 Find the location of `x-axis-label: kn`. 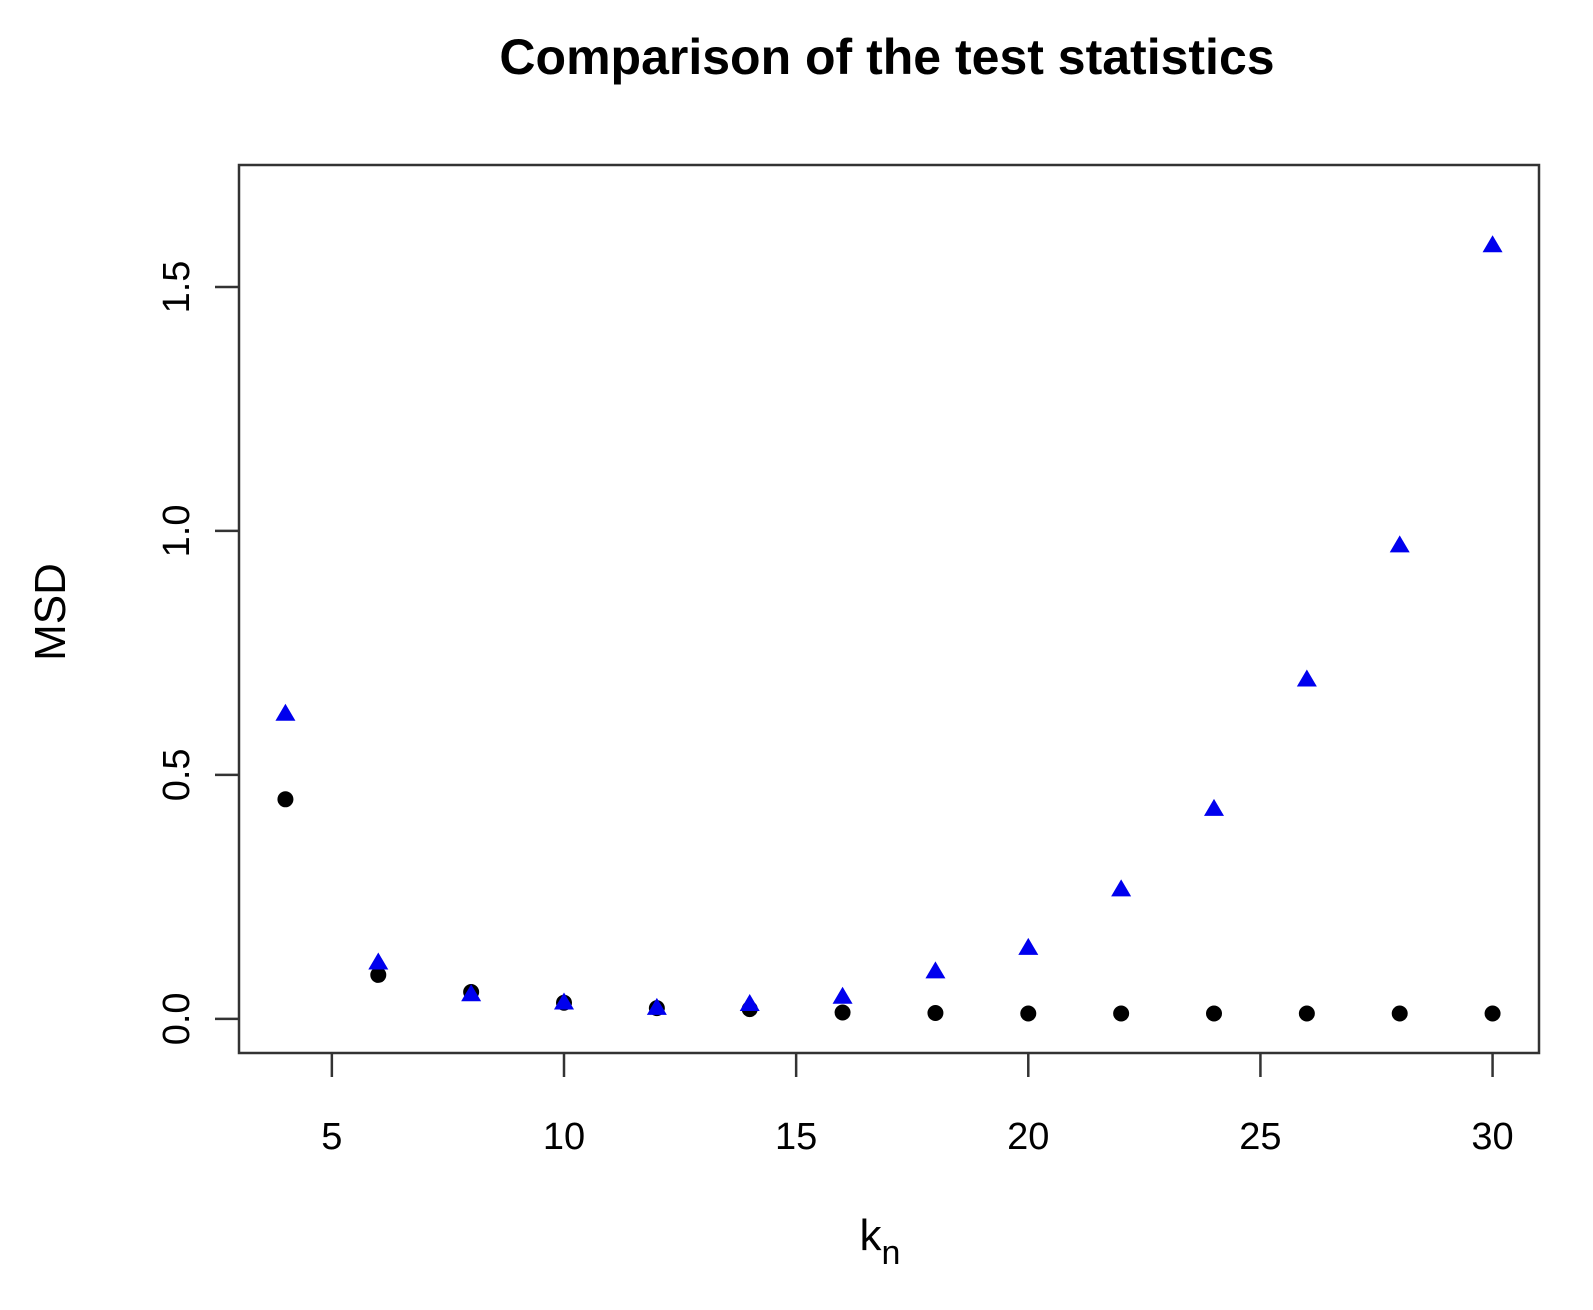

x-axis-label: kn is located at coordinates (880, 1241).